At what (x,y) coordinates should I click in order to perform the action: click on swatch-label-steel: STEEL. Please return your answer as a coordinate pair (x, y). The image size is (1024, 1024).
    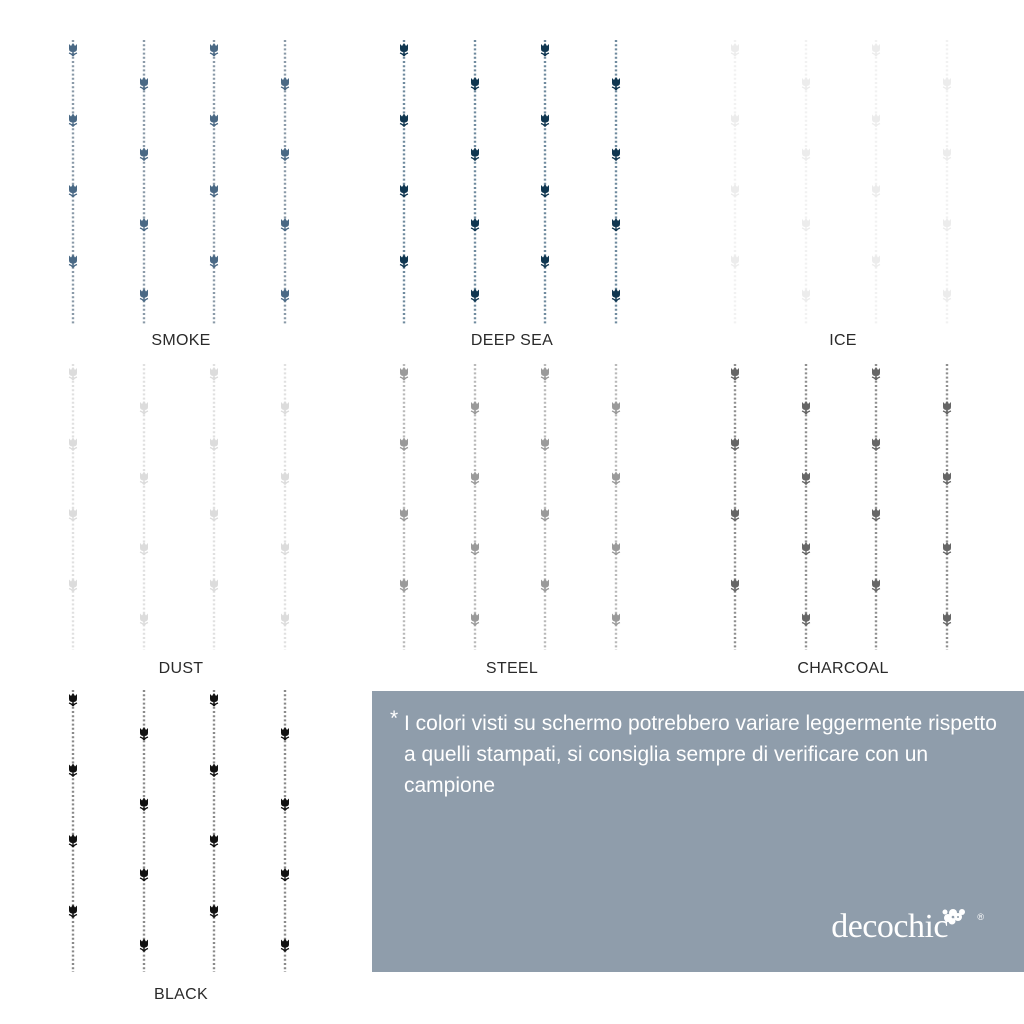
    Looking at the image, I should click on (512, 668).